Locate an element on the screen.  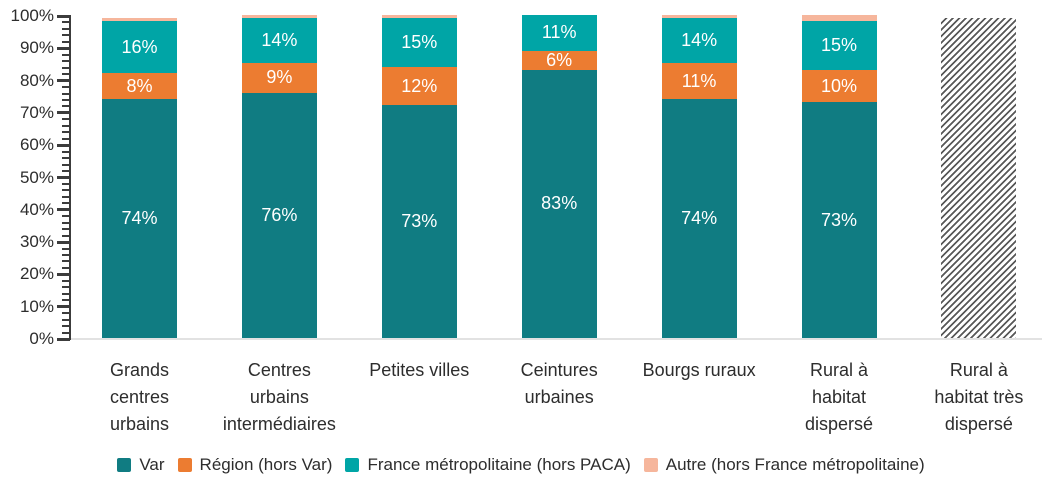
bar-segment-3: 15% is located at coordinates (419, 42).